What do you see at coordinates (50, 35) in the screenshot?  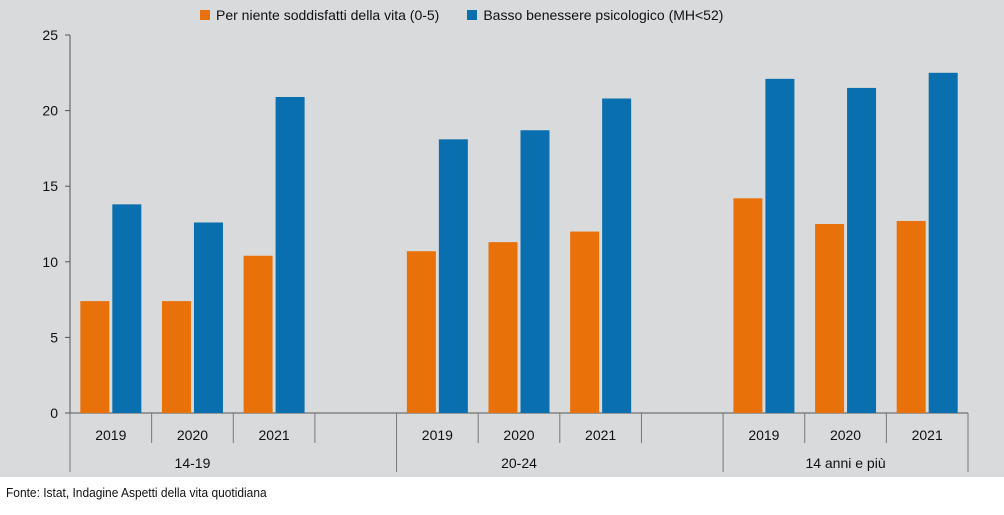 I see `y-tick-label: 25` at bounding box center [50, 35].